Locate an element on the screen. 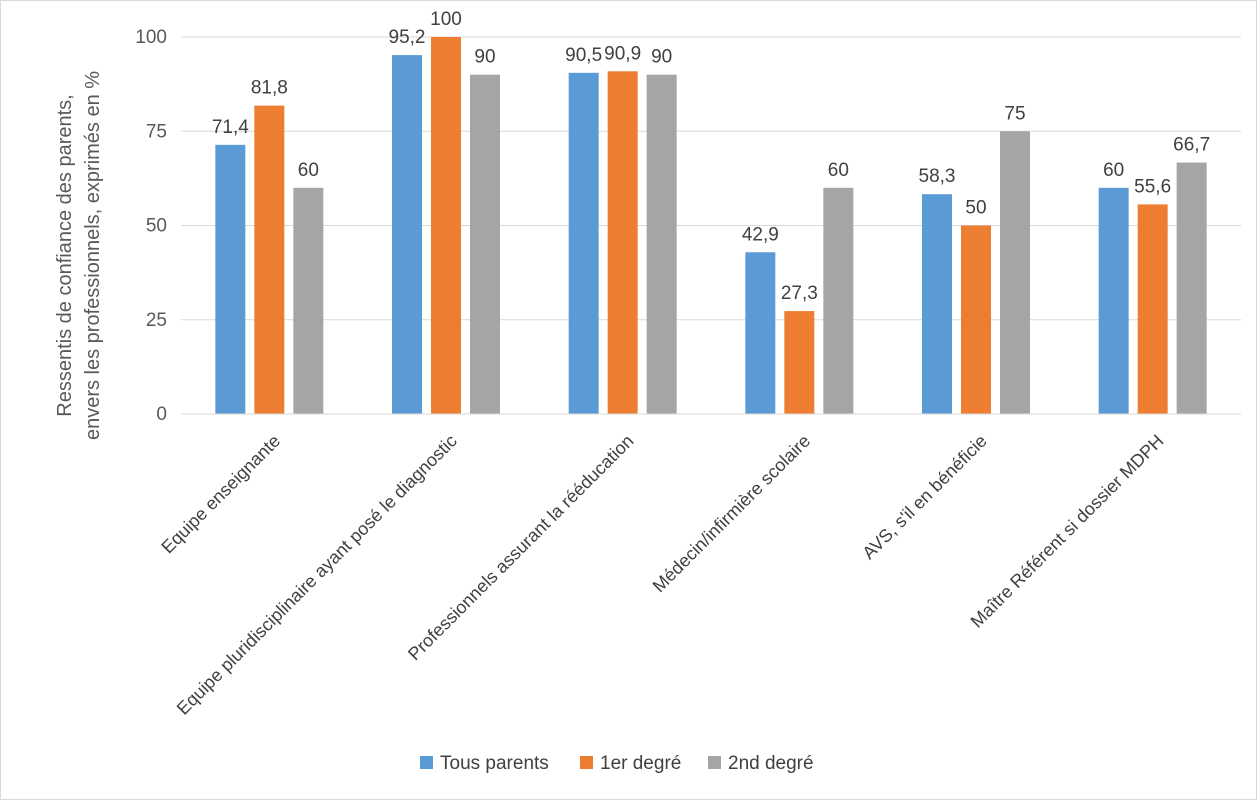 This screenshot has height=801, width=1257. y-axis-title-line: envers les professionnels, exprimés en % is located at coordinates (93, 255).